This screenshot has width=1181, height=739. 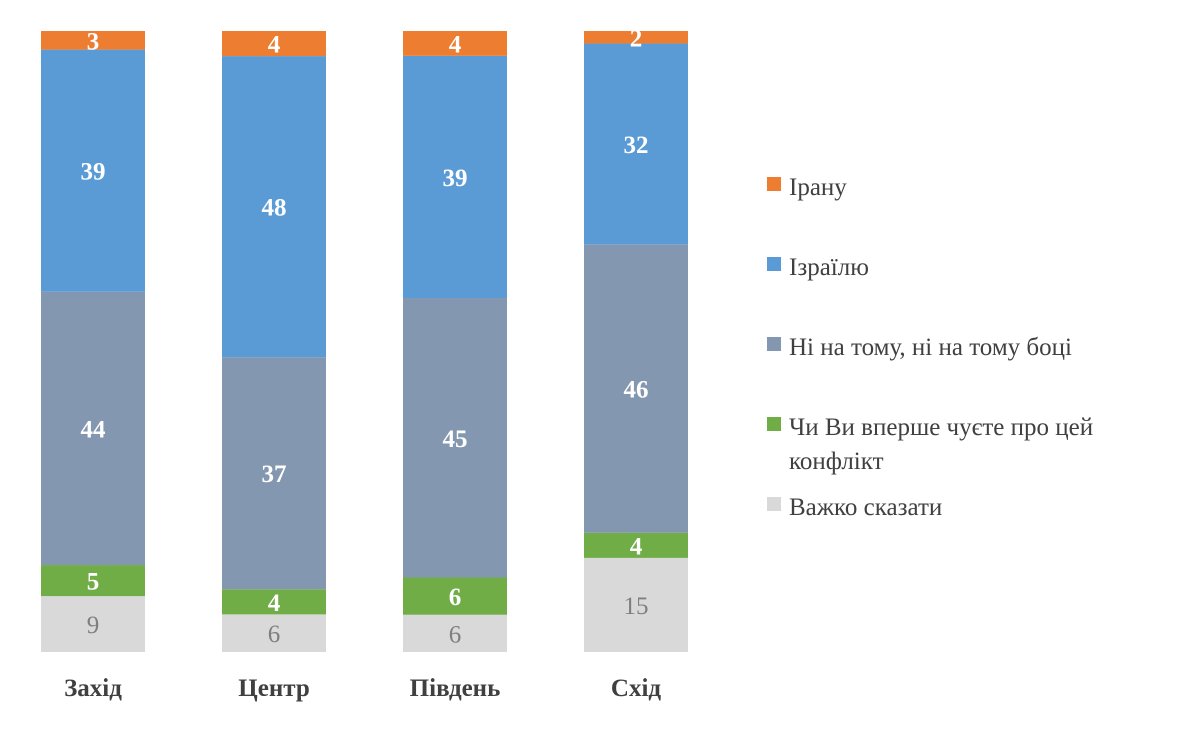 What do you see at coordinates (930, 348) in the screenshot?
I see `legend-label-neither: Ні на тому, ні на тому боці` at bounding box center [930, 348].